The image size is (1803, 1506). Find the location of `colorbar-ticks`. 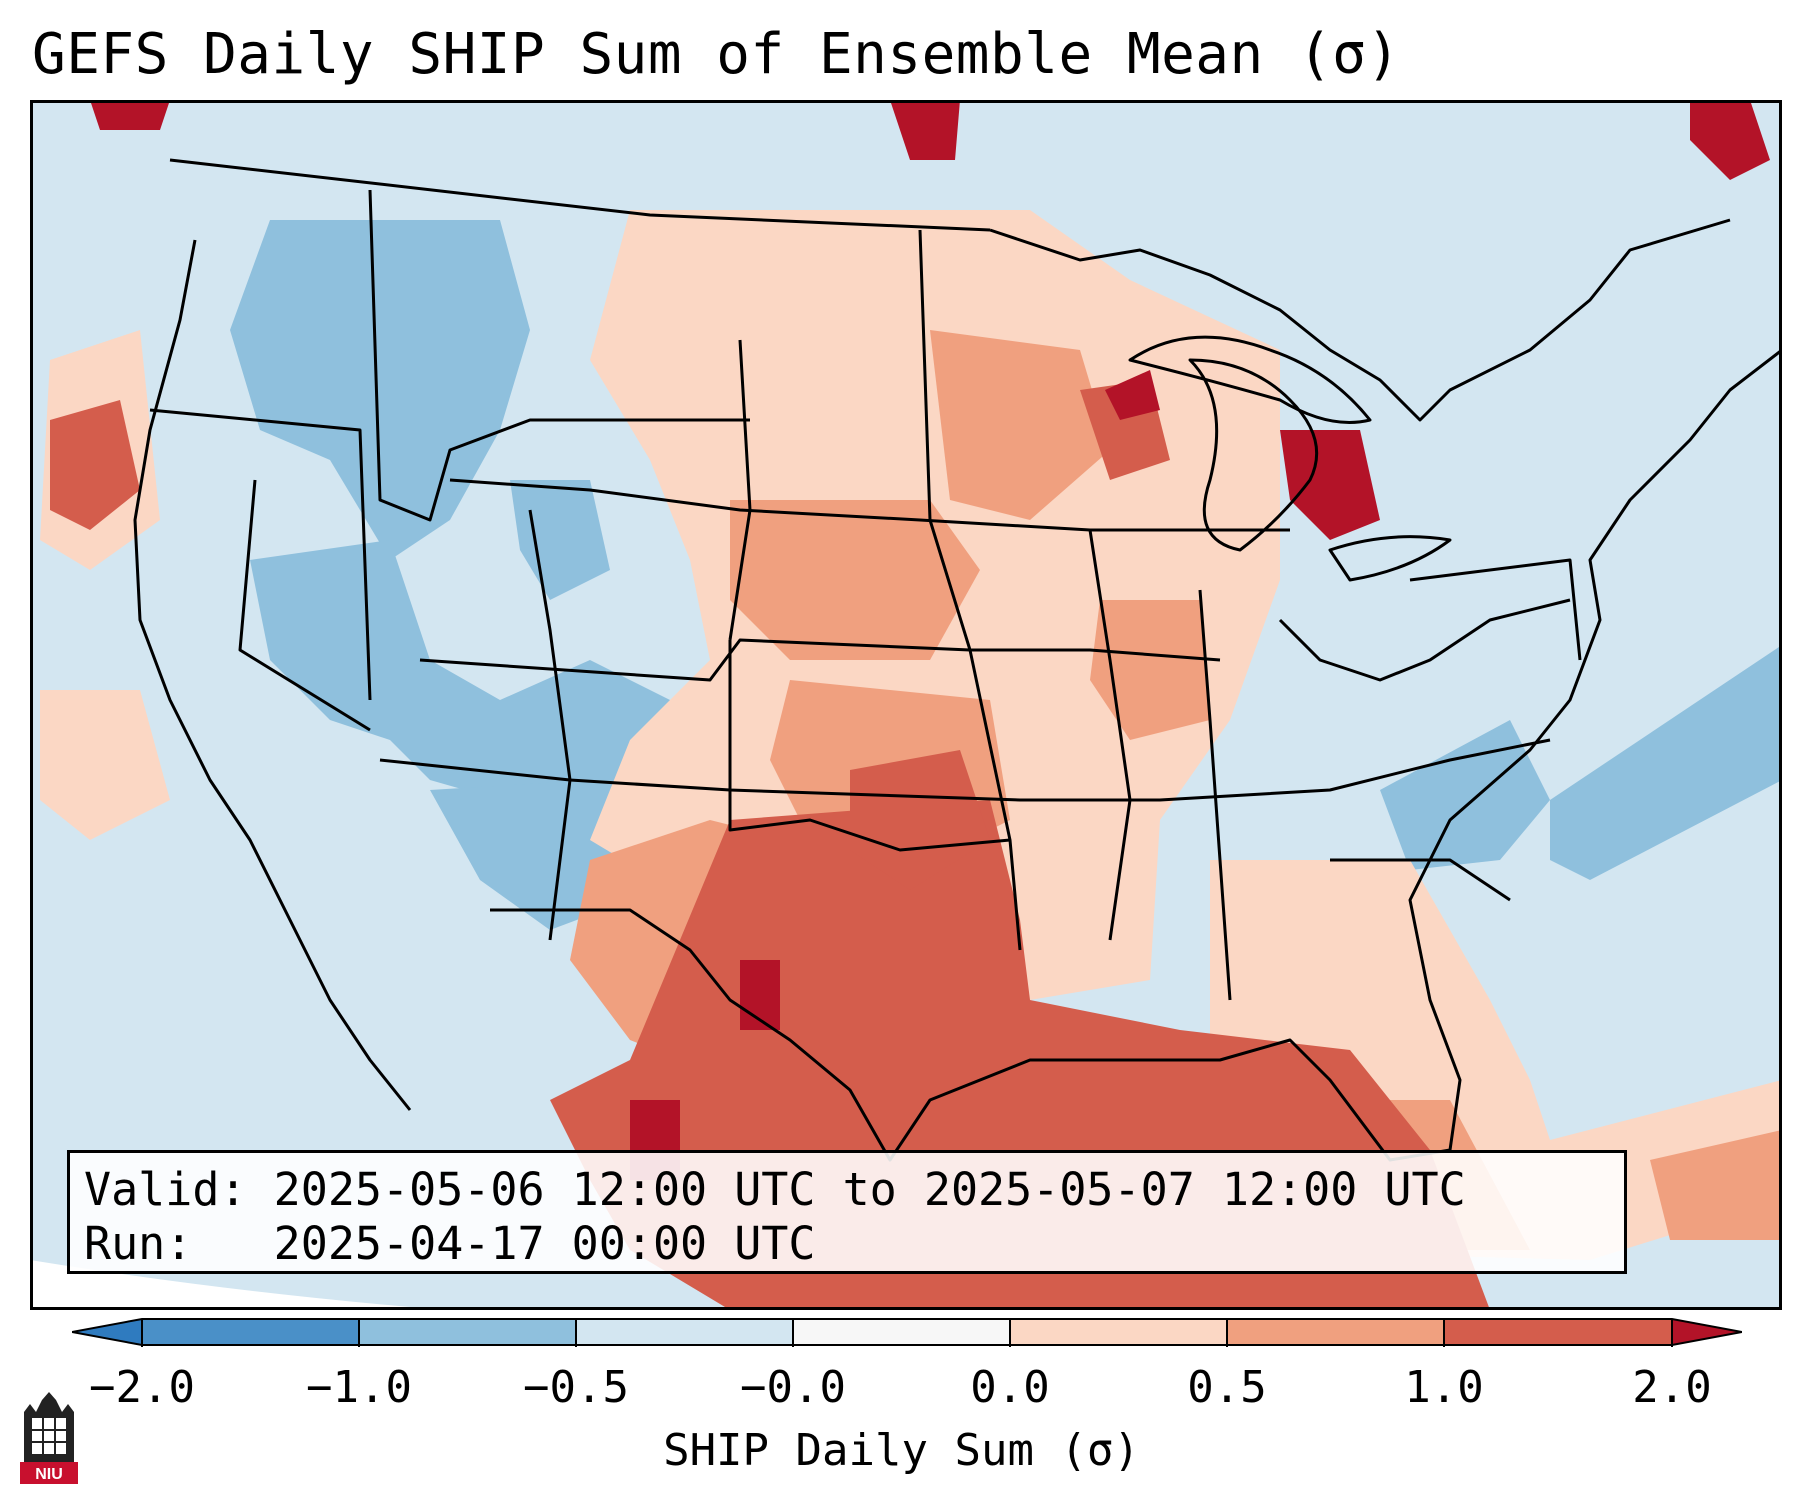

colorbar-ticks is located at coordinates (907, 1333).